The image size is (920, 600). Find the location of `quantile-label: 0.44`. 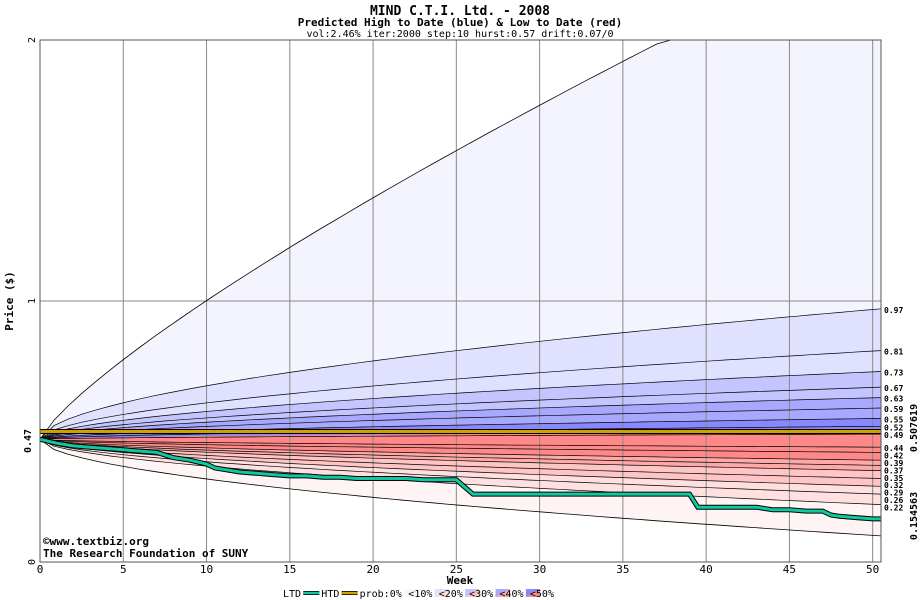

quantile-label: 0.44 is located at coordinates (893, 448).